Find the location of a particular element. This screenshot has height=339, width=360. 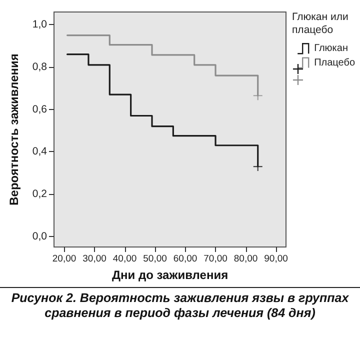

legend-title: Глюкан или плацебо is located at coordinates (321, 24).